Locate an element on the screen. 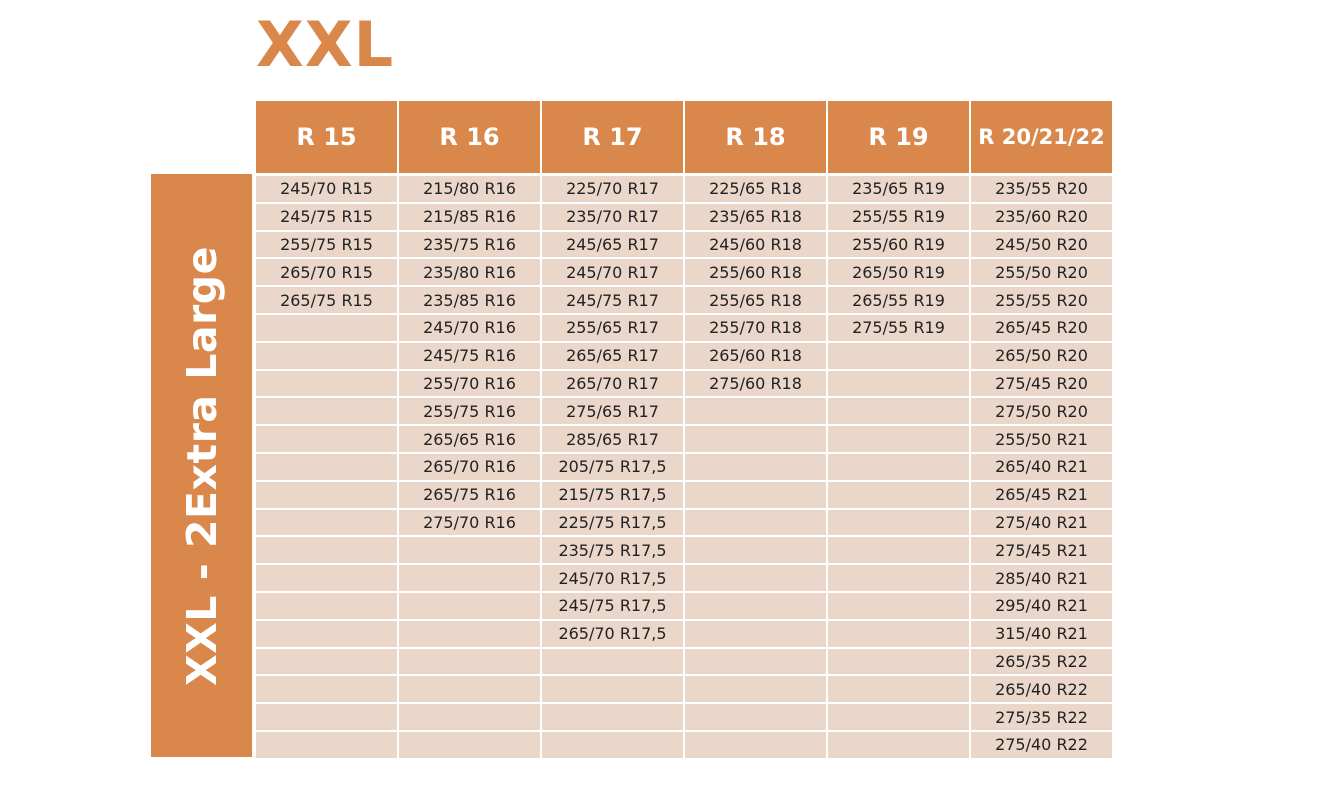 This screenshot has height=792, width=1320. table-cell: 215/80 R16 is located at coordinates (469, 188).